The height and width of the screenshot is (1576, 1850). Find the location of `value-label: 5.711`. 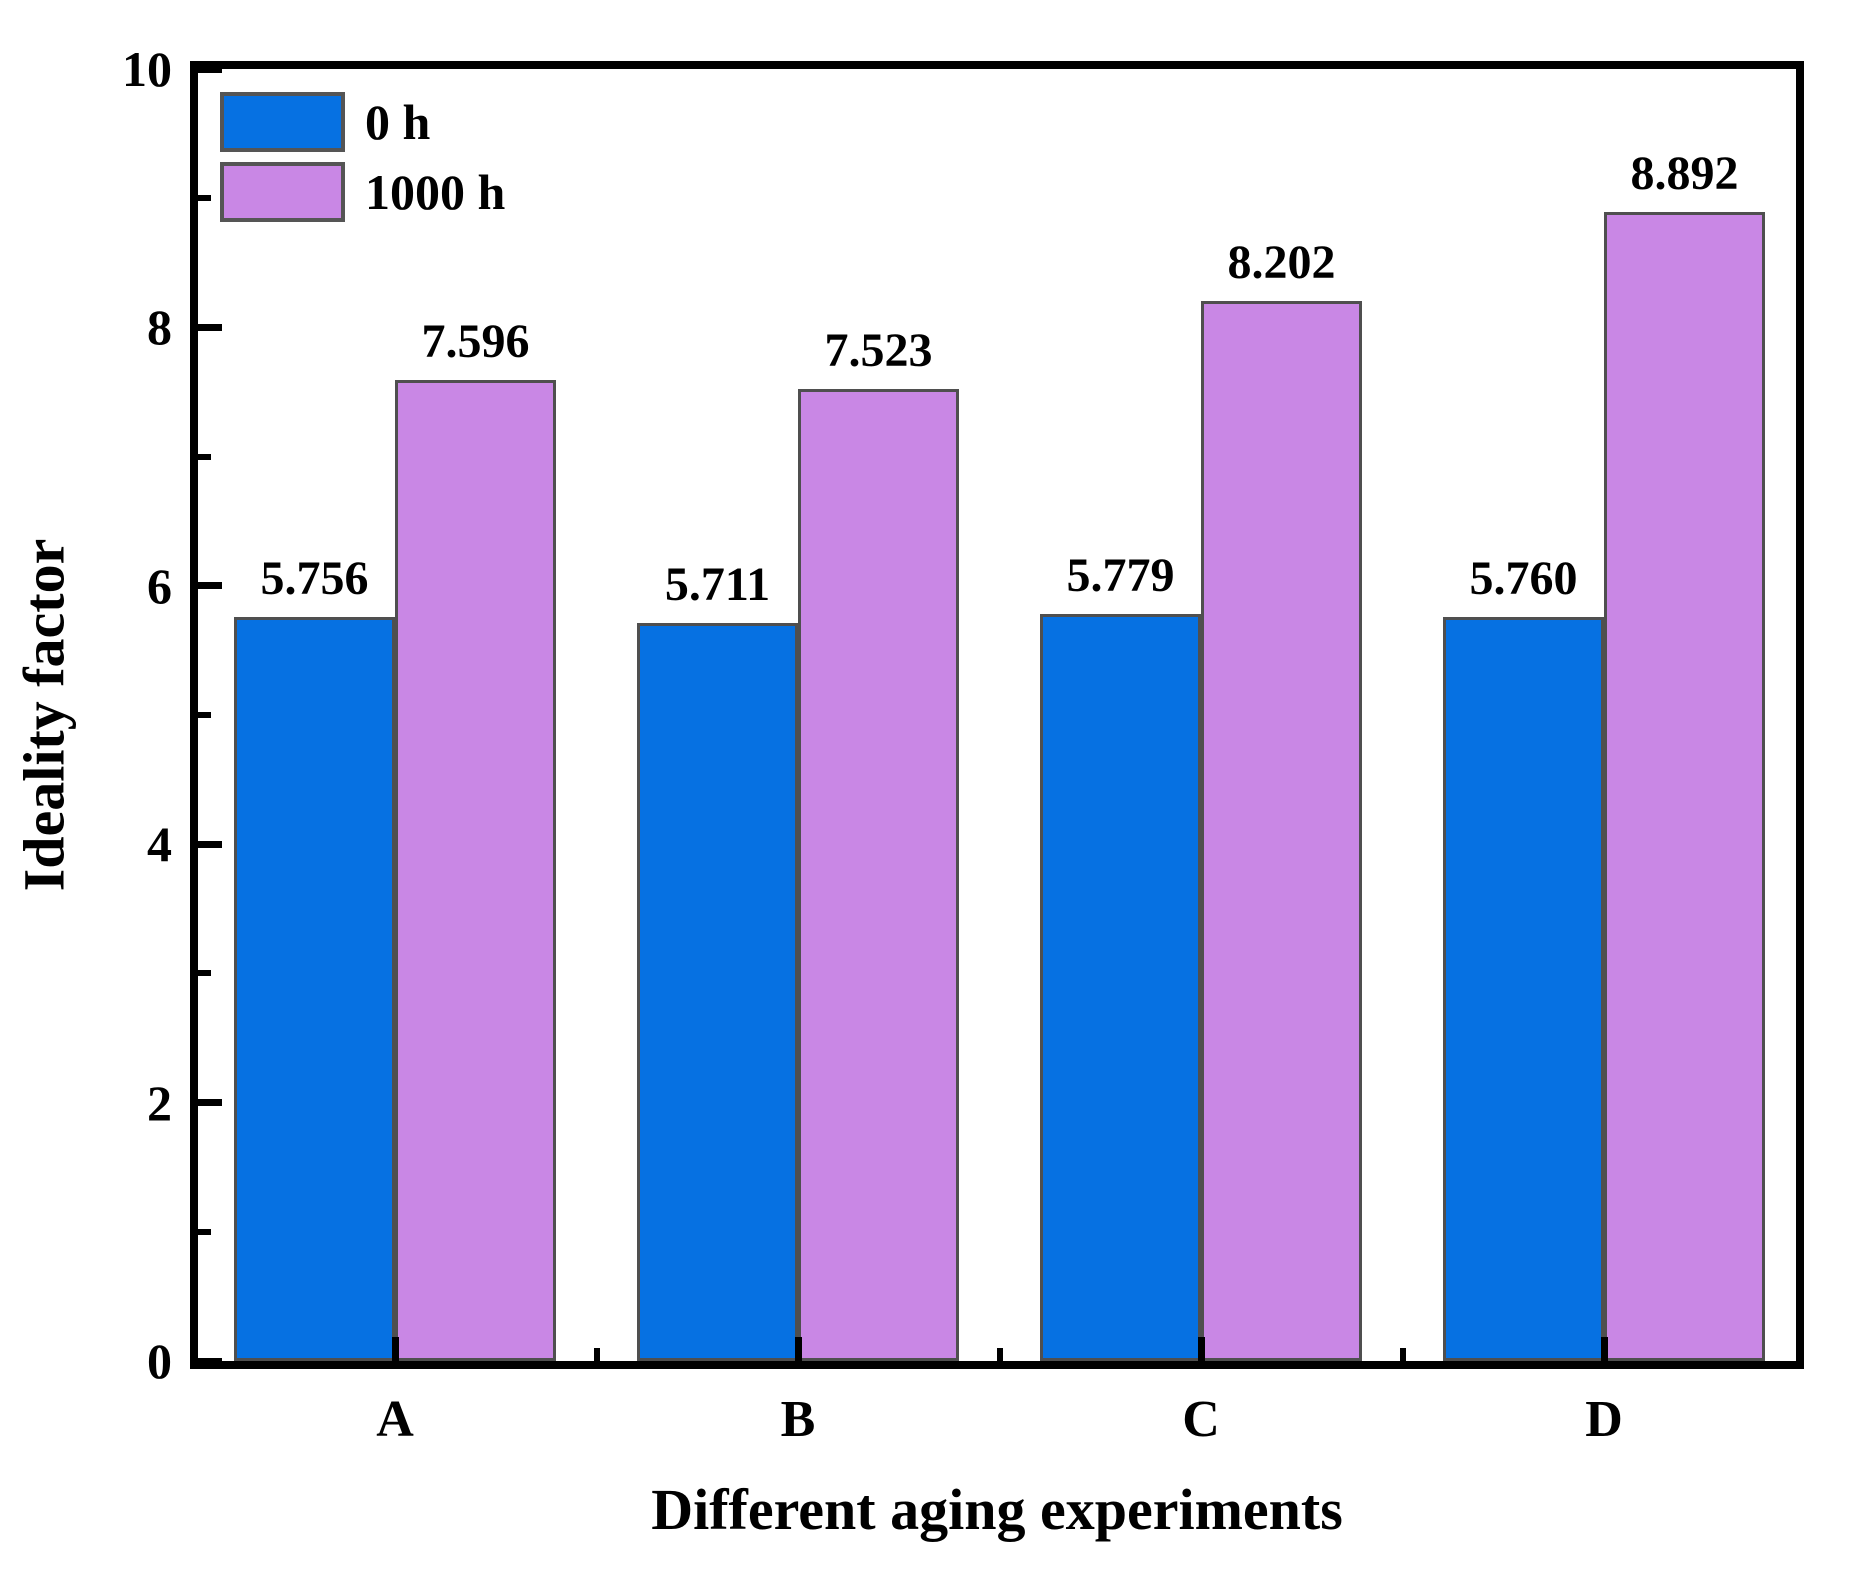

value-label: 5.711 is located at coordinates (717, 584).